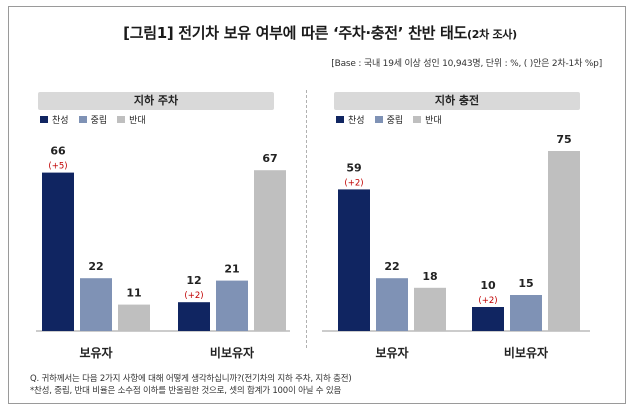  Describe the element at coordinates (295, 33) in the screenshot. I see `title-main: [그림1] 전기차 보유 여부에 따른 ‘주차·충전’ 찬반 태도` at that location.